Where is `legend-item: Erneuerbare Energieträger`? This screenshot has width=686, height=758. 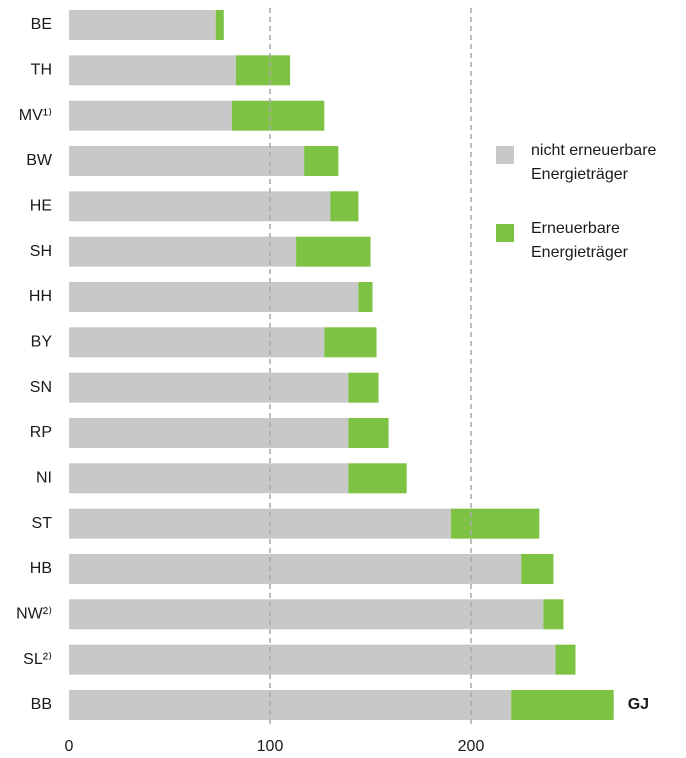 legend-item: Erneuerbare Energieträger is located at coordinates (579, 240).